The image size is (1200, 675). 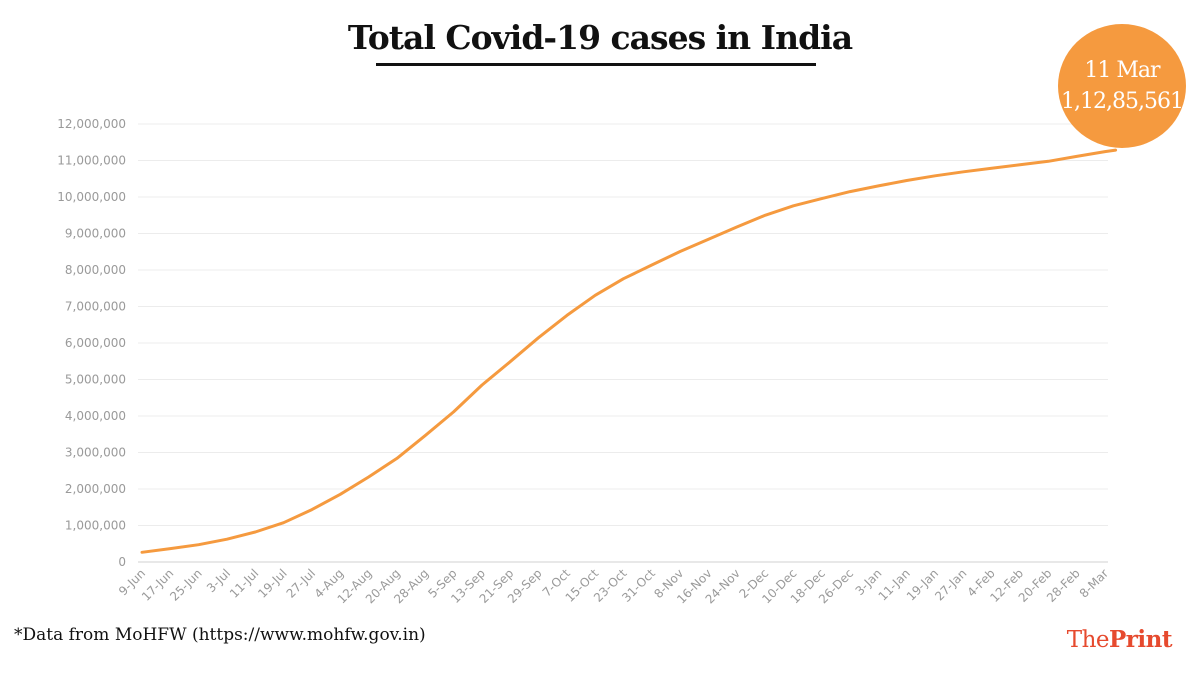 What do you see at coordinates (301, 583) in the screenshot?
I see `x-tick-label: 27-Jul` at bounding box center [301, 583].